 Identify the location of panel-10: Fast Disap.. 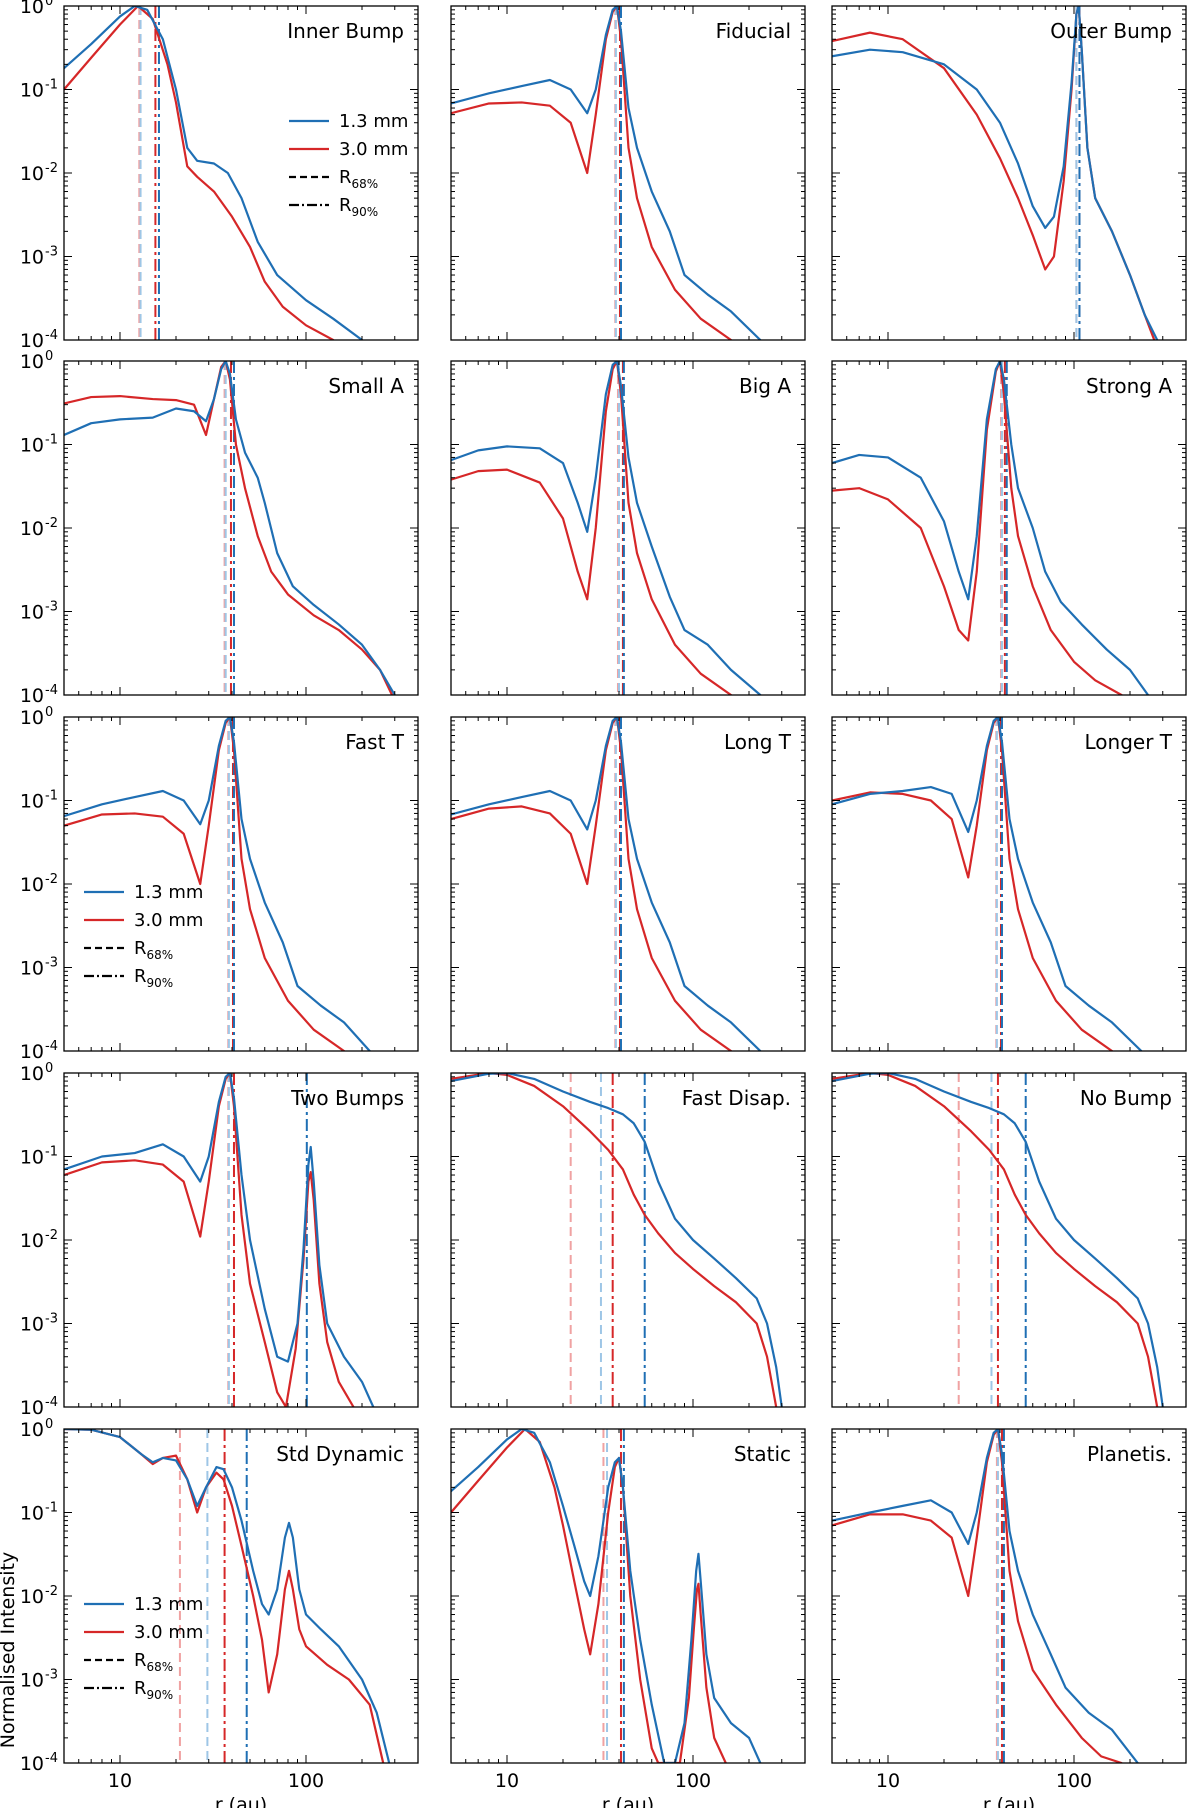
(628, 1240).